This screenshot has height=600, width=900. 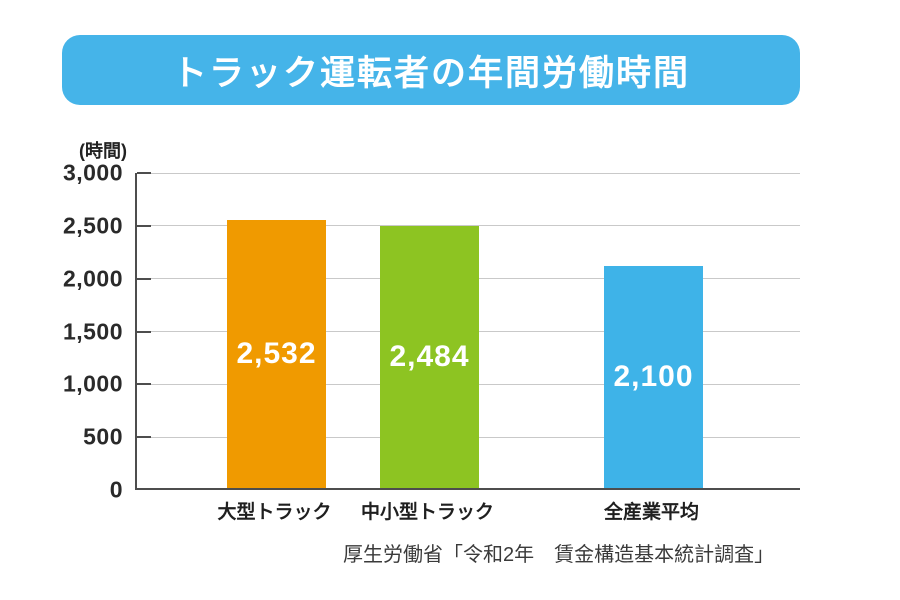 I want to click on bar-value-label: 2,532, so click(x=276, y=354).